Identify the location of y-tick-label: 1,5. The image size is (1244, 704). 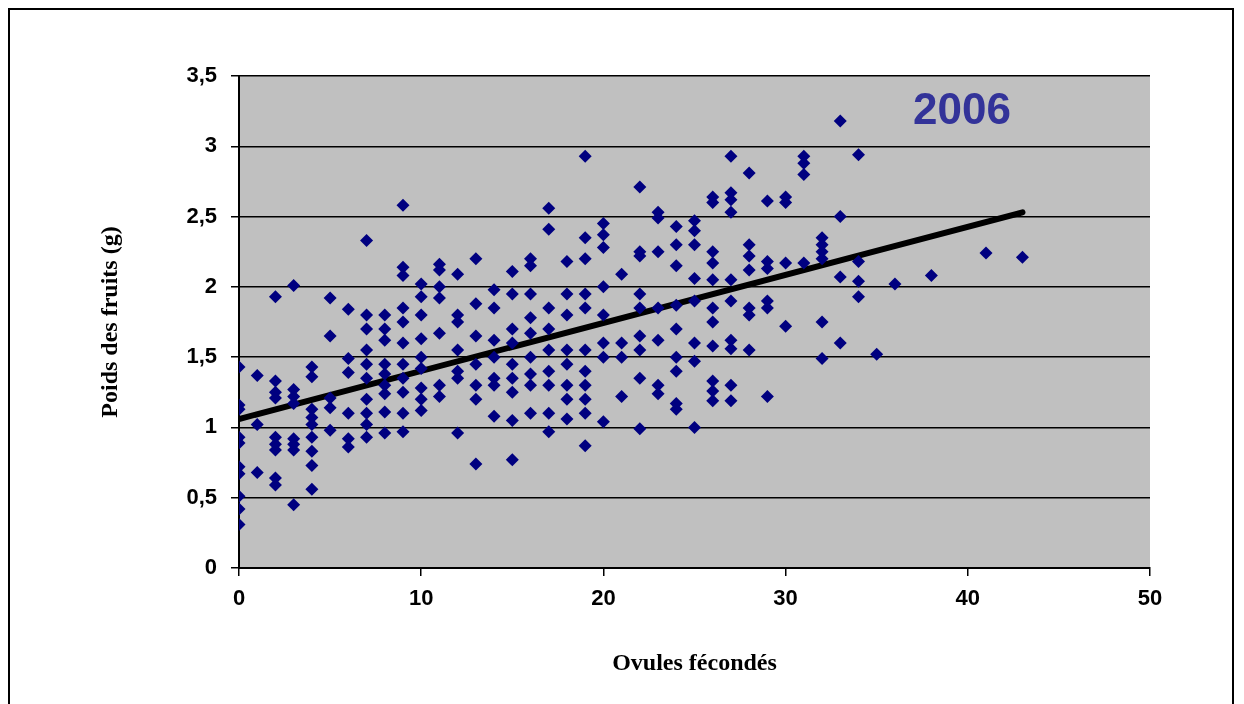
(201, 356).